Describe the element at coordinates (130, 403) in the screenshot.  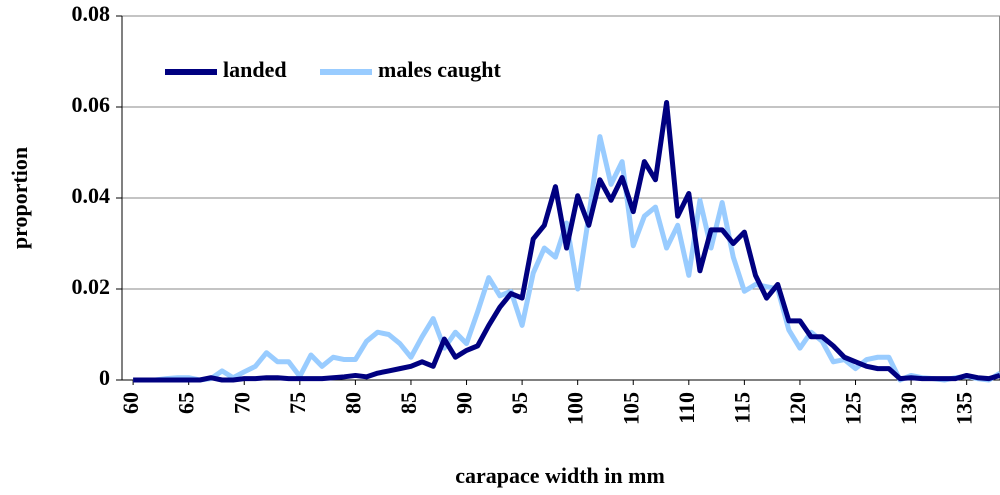
I see `x-tick-label: 60` at that location.